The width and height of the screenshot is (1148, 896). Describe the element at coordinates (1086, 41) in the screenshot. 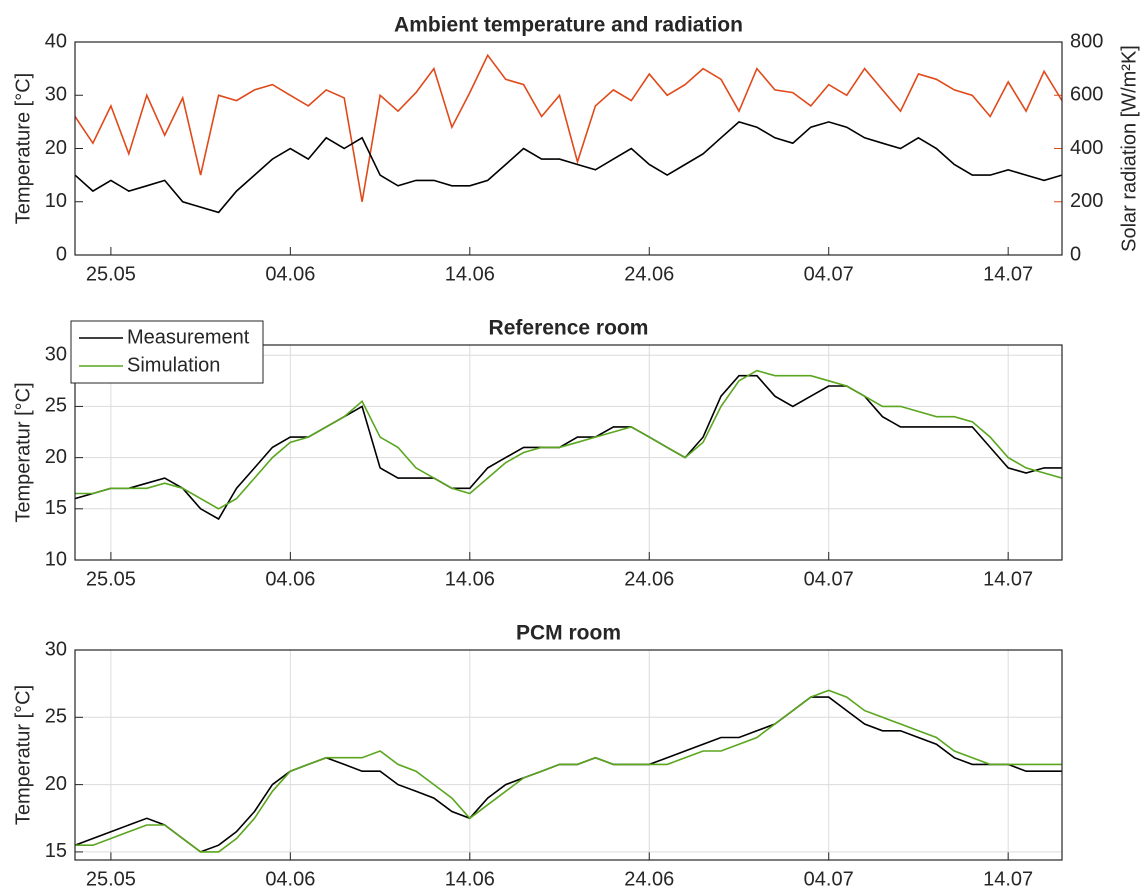

I see `y2-tick-label: 800` at that location.